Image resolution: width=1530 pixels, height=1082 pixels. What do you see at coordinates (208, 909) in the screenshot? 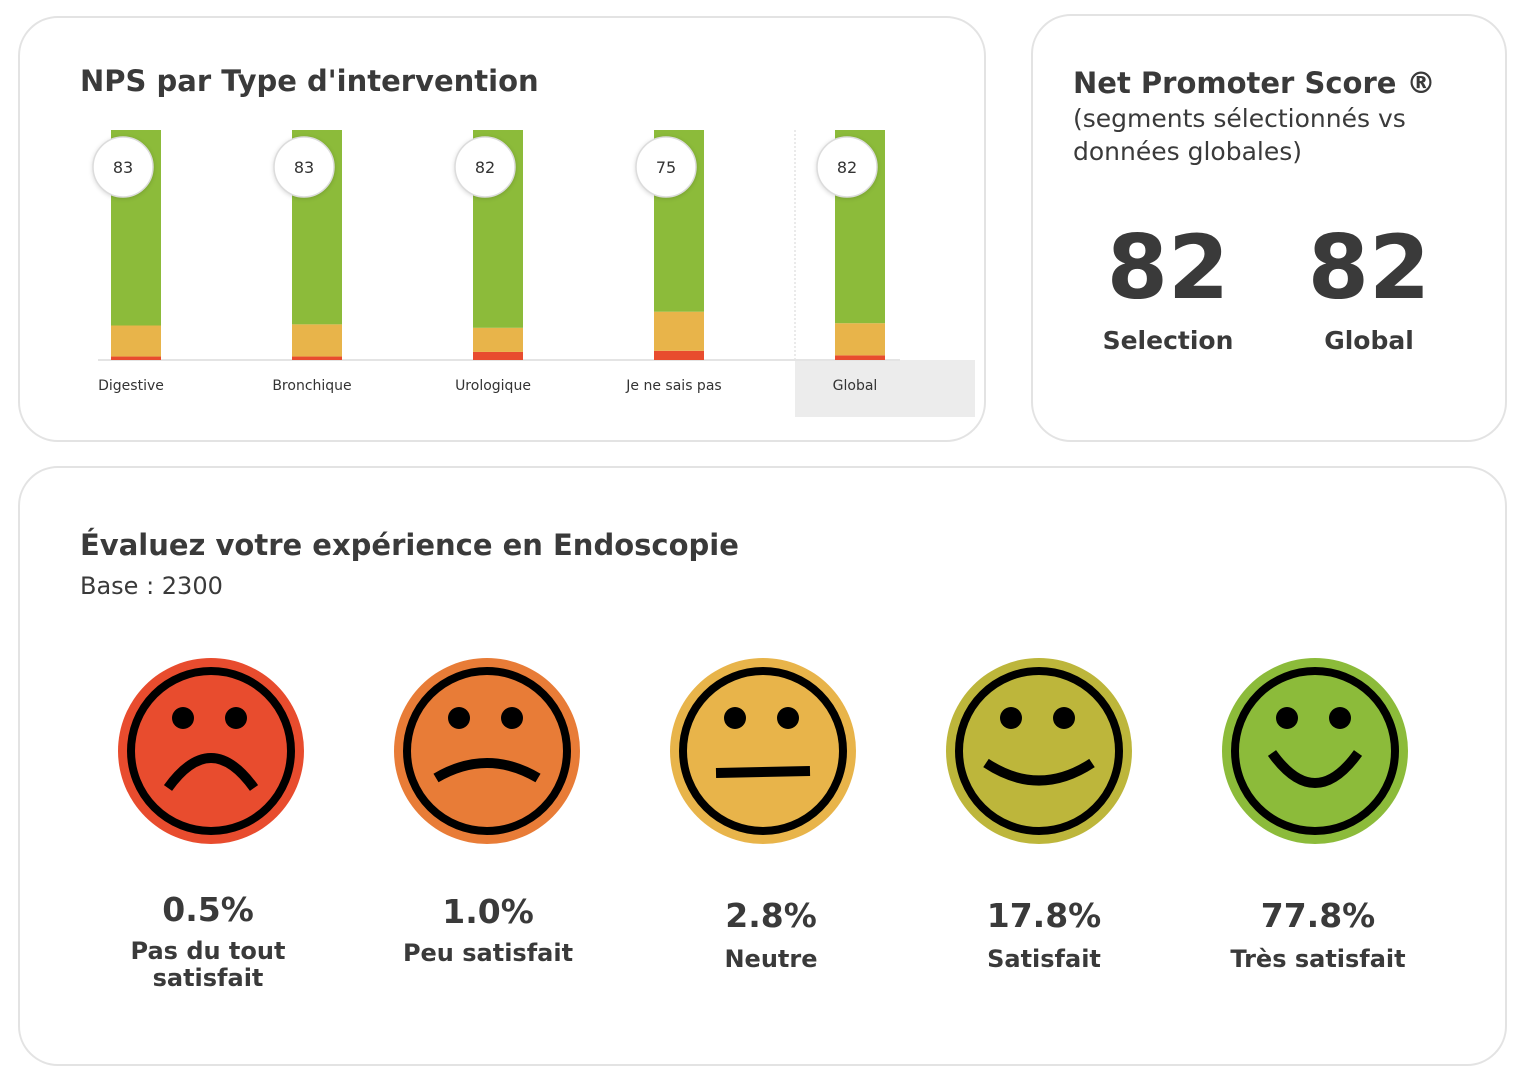
I see `very-unsatisfied-percentage: 0.5%` at bounding box center [208, 909].